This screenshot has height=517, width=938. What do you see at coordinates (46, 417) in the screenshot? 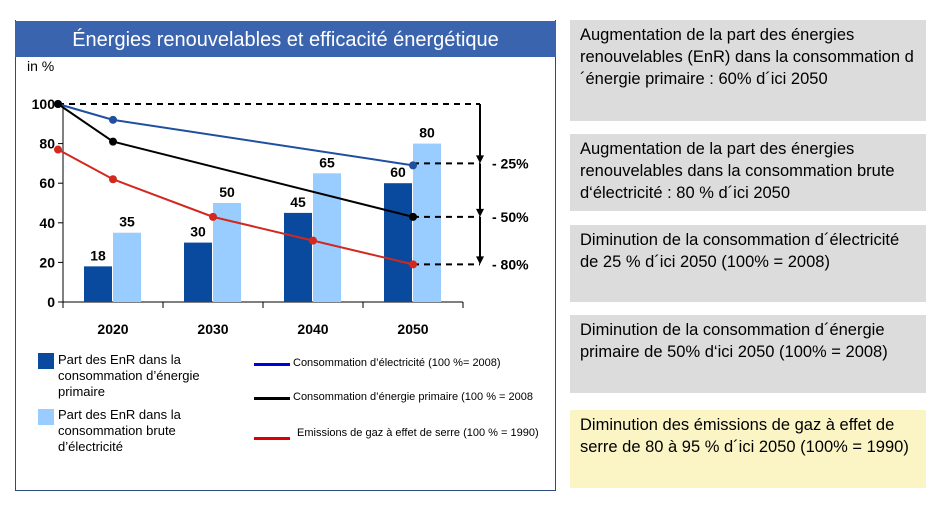
I see `legend-swatch-enr-electricity` at bounding box center [46, 417].